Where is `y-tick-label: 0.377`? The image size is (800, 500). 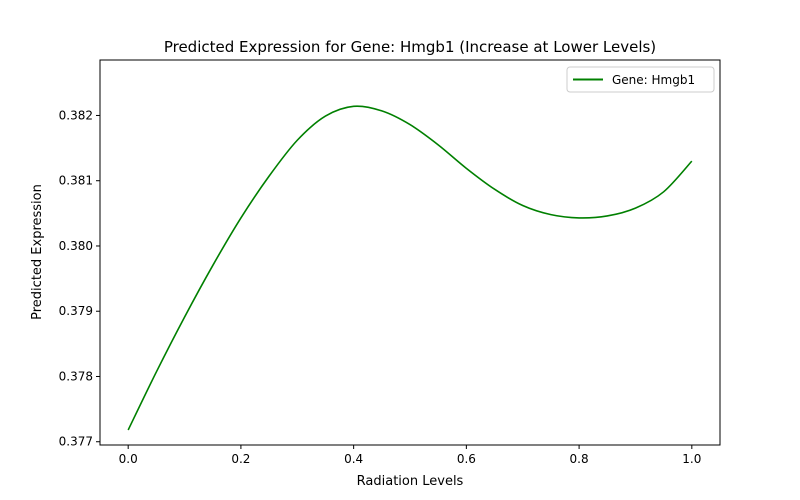
y-tick-label: 0.377 is located at coordinates (76, 442).